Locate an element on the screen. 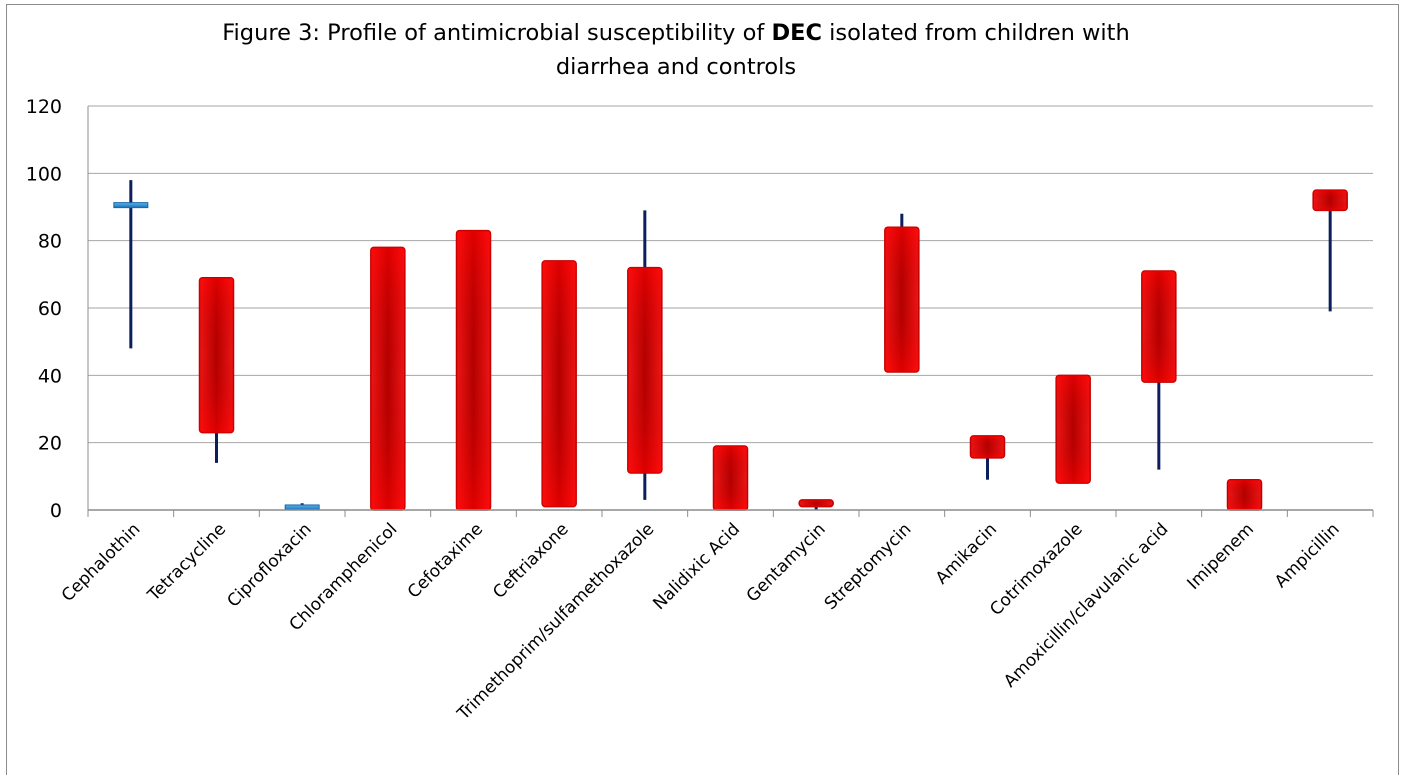 The width and height of the screenshot is (1405, 775). y-tick-label: 0 is located at coordinates (56, 511).